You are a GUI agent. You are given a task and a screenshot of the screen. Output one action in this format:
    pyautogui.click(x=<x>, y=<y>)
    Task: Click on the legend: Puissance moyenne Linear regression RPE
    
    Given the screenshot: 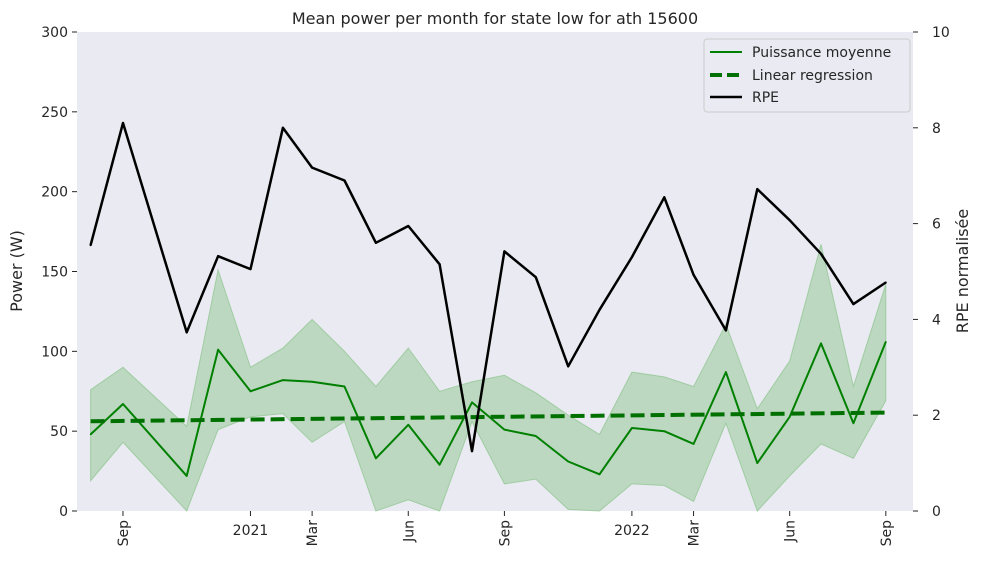 What is the action you would take?
    pyautogui.click(x=807, y=75)
    